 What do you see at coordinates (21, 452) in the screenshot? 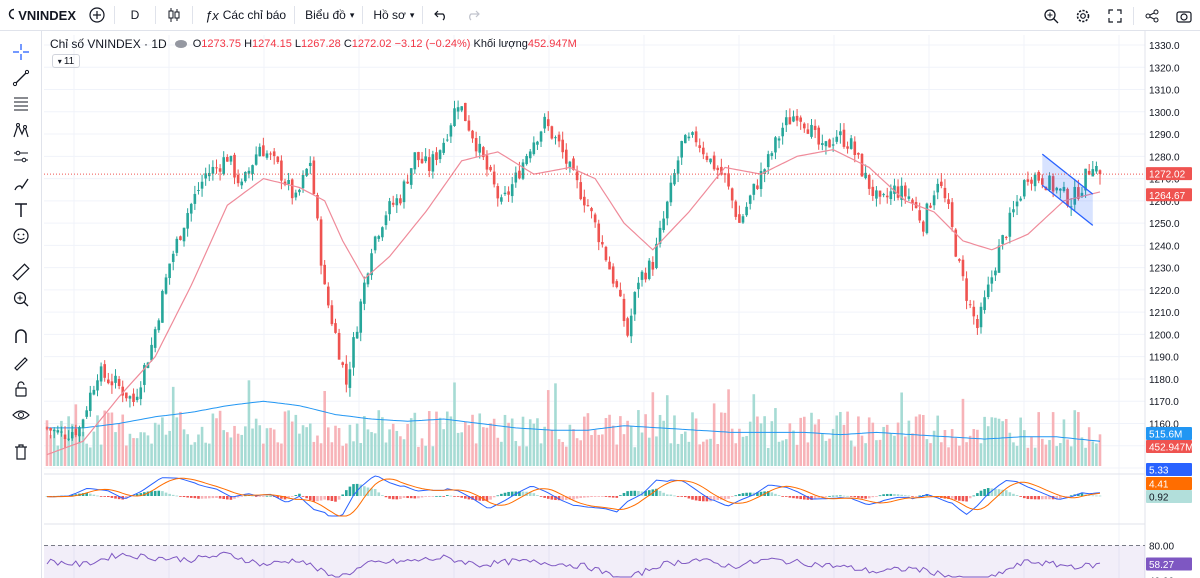
I see `delete-tool` at bounding box center [21, 452].